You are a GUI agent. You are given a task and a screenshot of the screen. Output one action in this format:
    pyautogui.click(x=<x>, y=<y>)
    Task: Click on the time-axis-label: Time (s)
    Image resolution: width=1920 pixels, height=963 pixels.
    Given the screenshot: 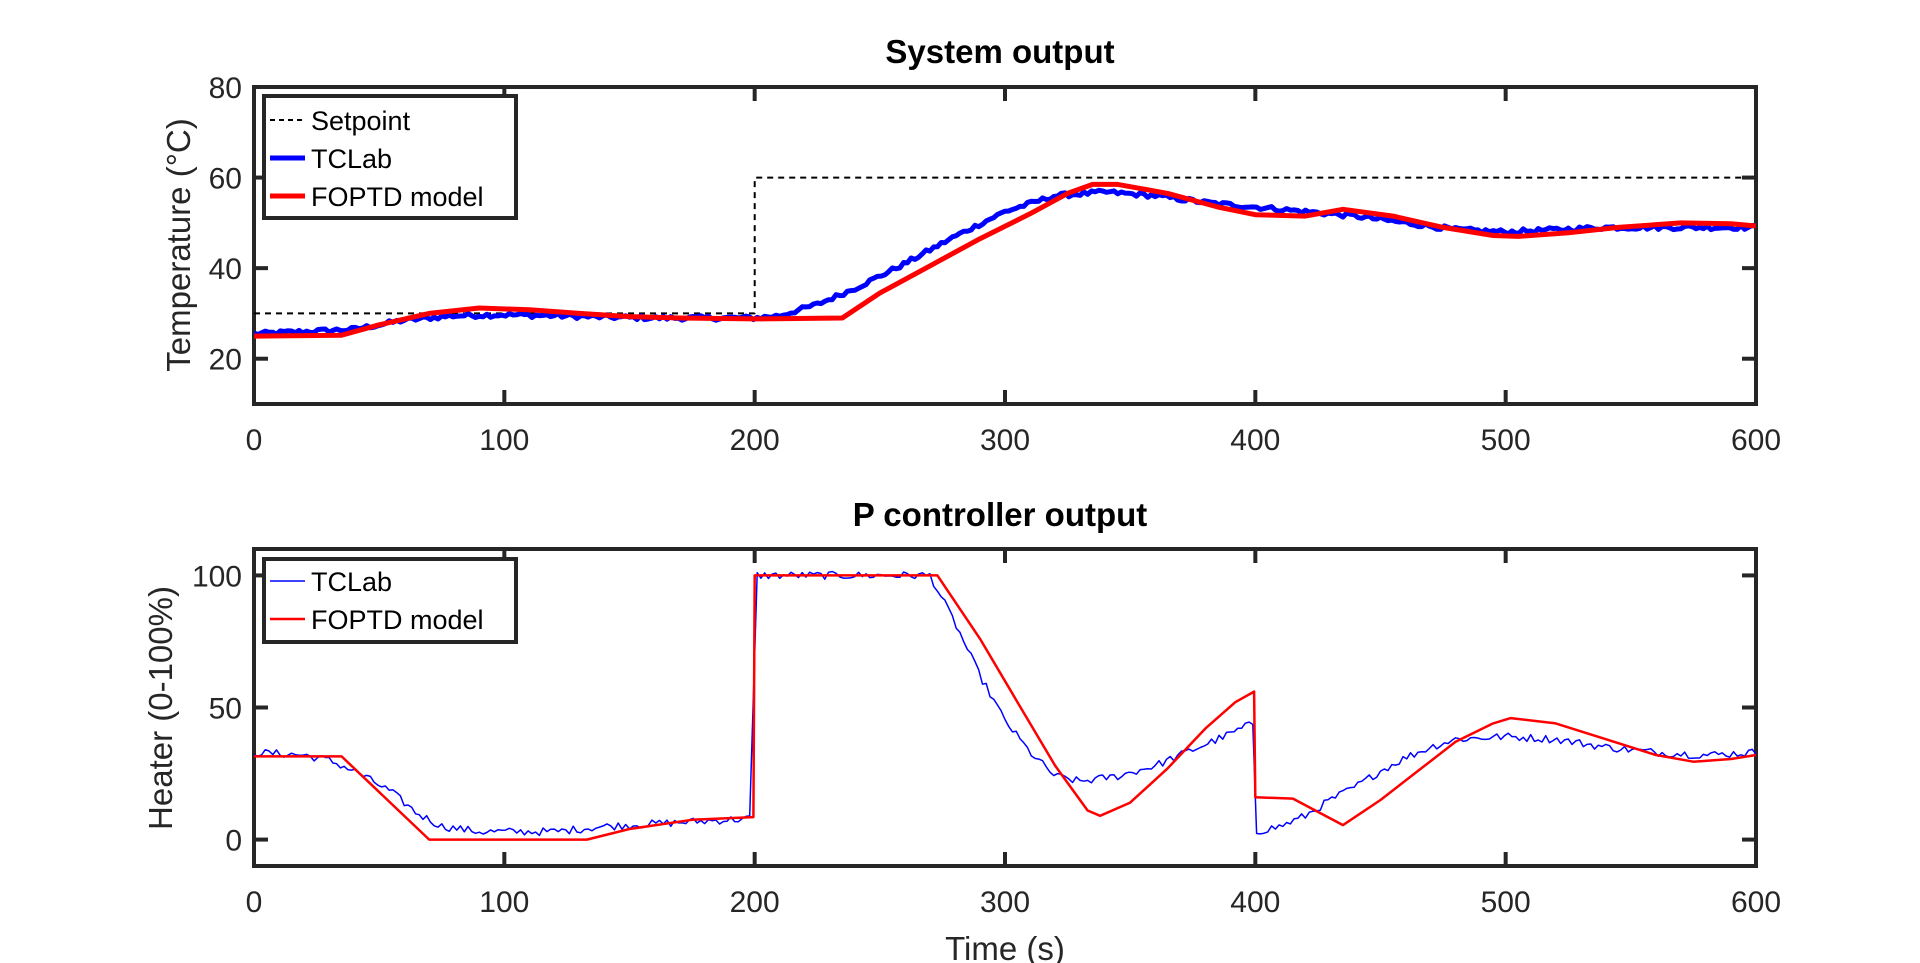 What is the action you would take?
    pyautogui.click(x=1005, y=946)
    